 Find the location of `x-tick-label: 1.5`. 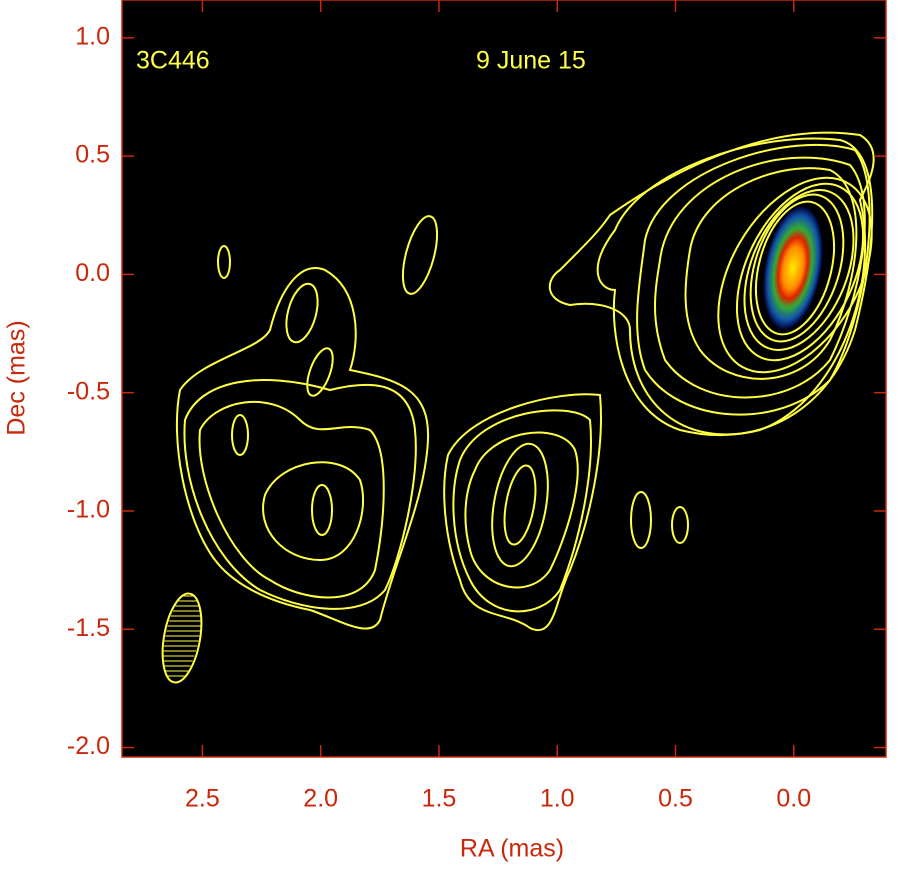

x-tick-label: 1.5 is located at coordinates (439, 799).